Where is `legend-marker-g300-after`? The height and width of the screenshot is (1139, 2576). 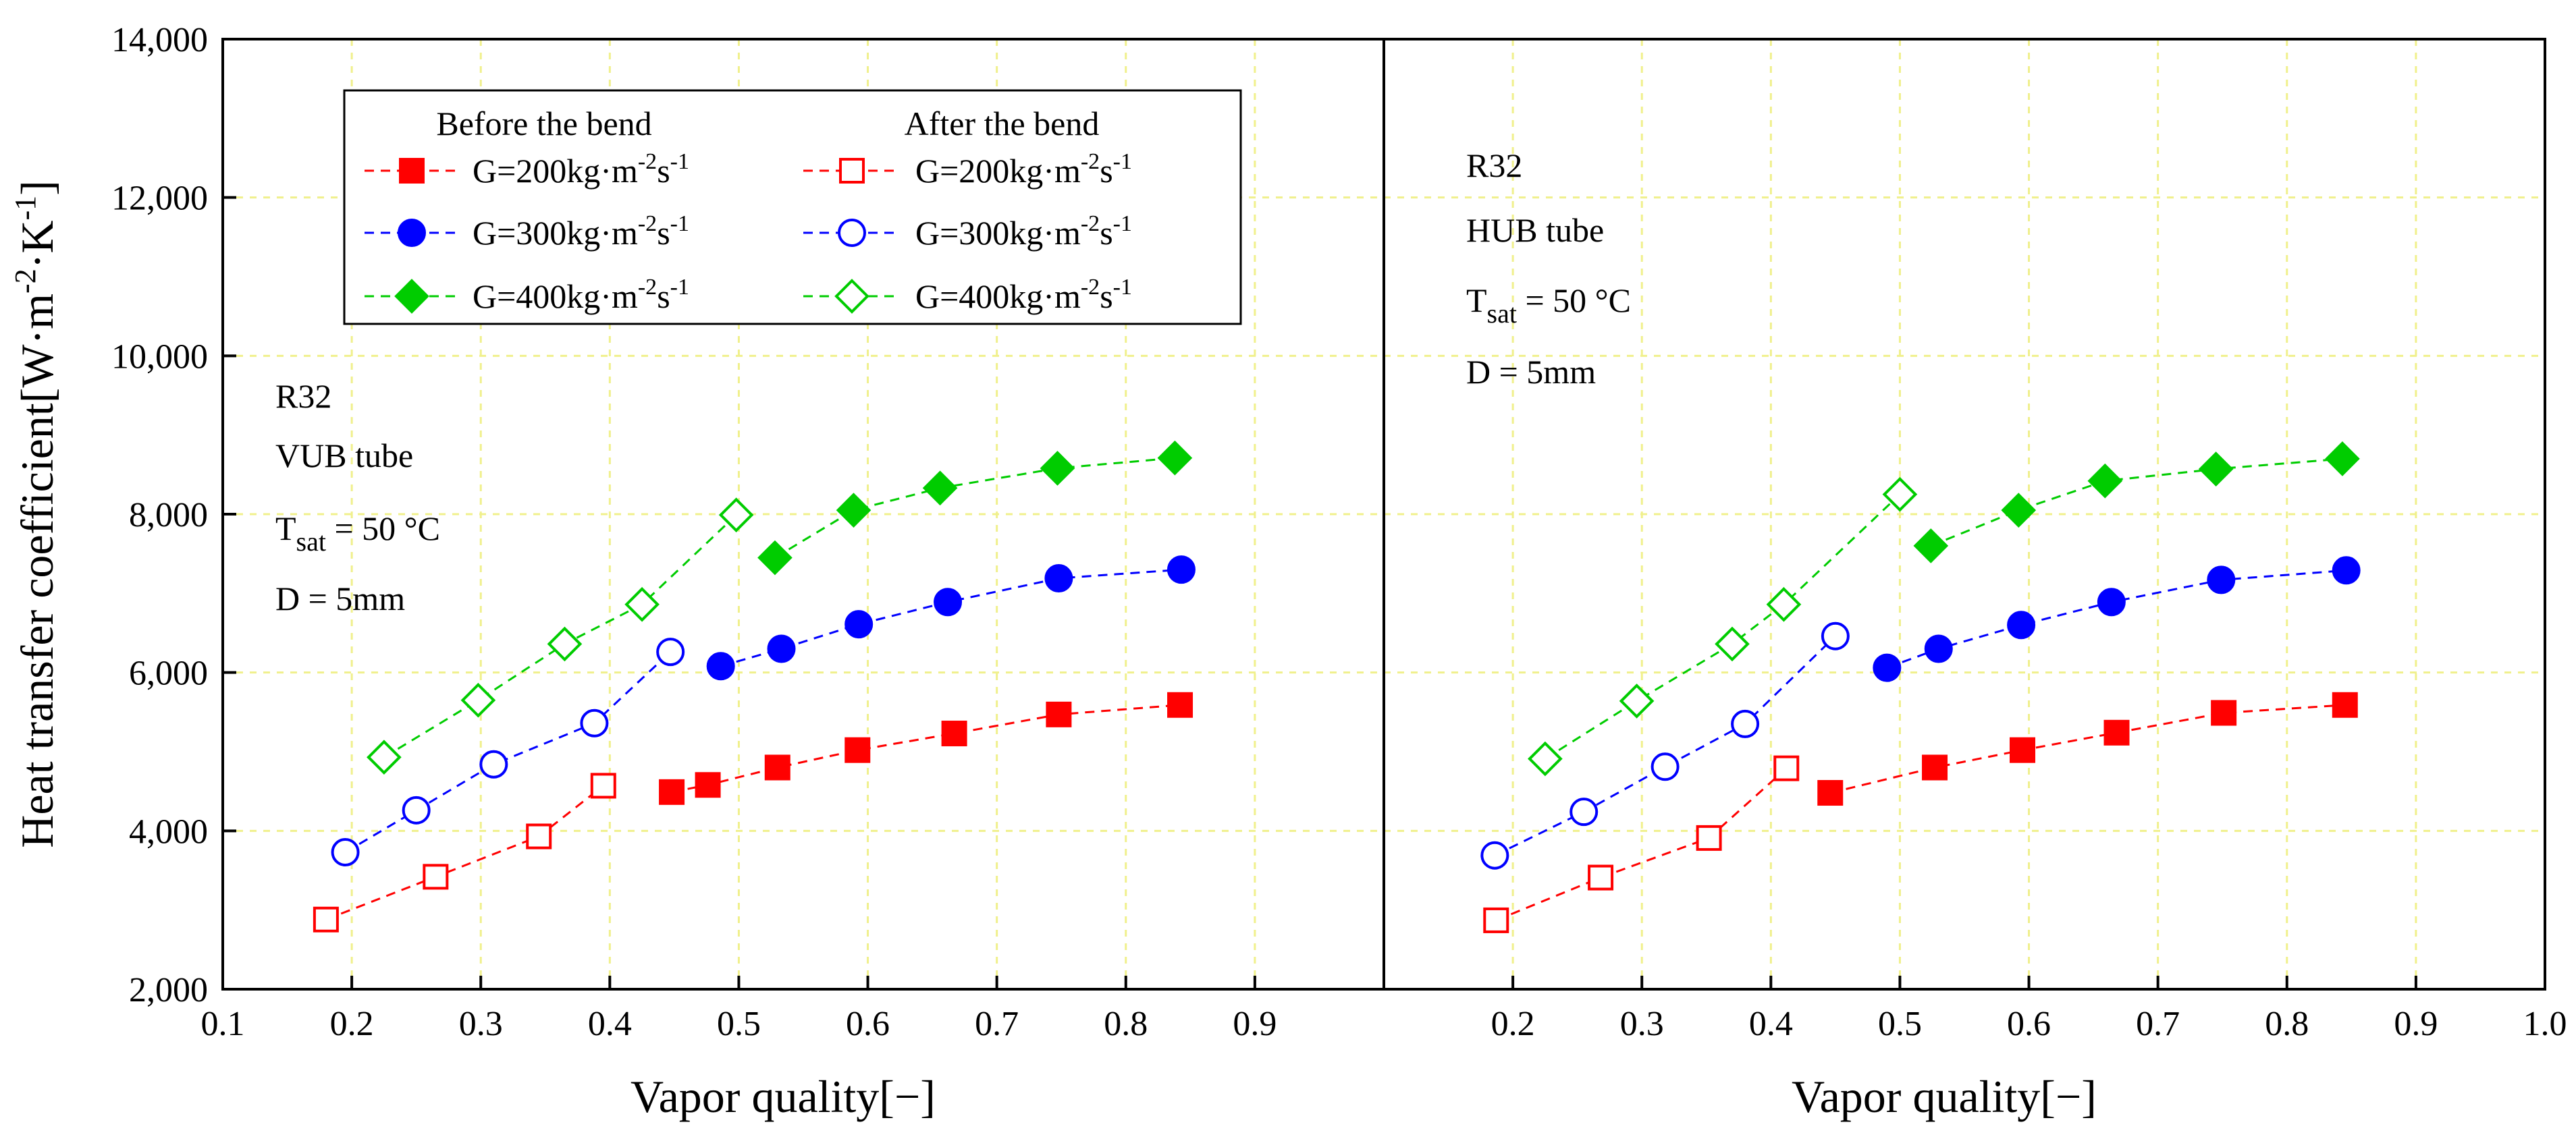
legend-marker-g300-after is located at coordinates (852, 233).